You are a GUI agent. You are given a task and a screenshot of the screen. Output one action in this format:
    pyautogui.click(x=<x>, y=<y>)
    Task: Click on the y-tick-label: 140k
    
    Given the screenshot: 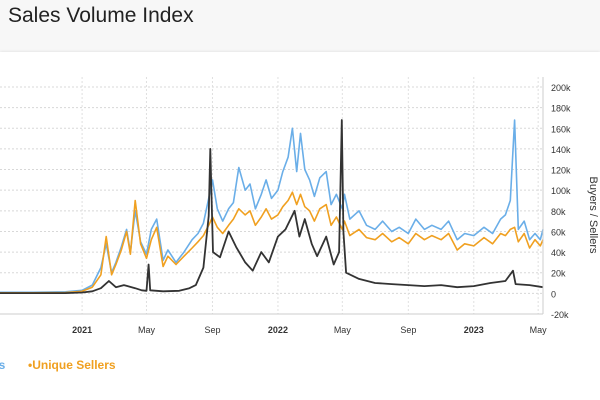 What is the action you would take?
    pyautogui.click(x=561, y=150)
    